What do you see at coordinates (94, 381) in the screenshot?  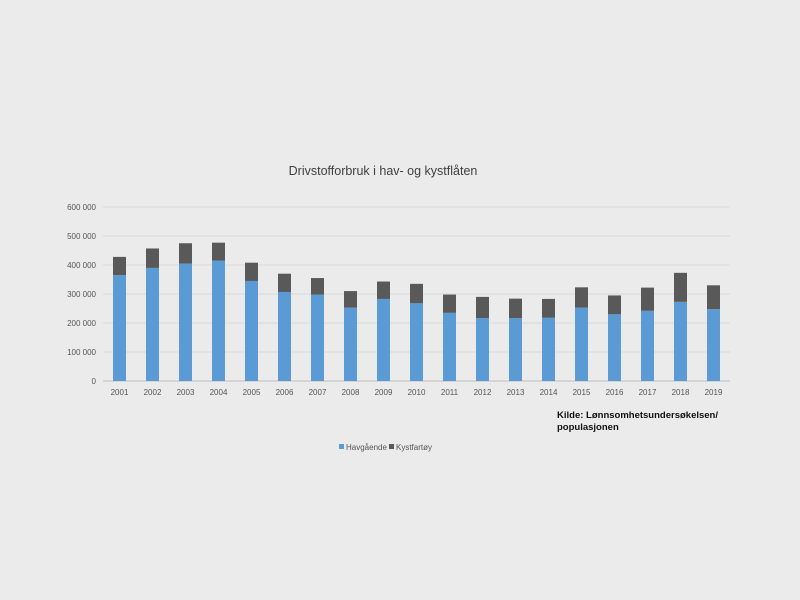 I see `y-tick-label: 0` at bounding box center [94, 381].